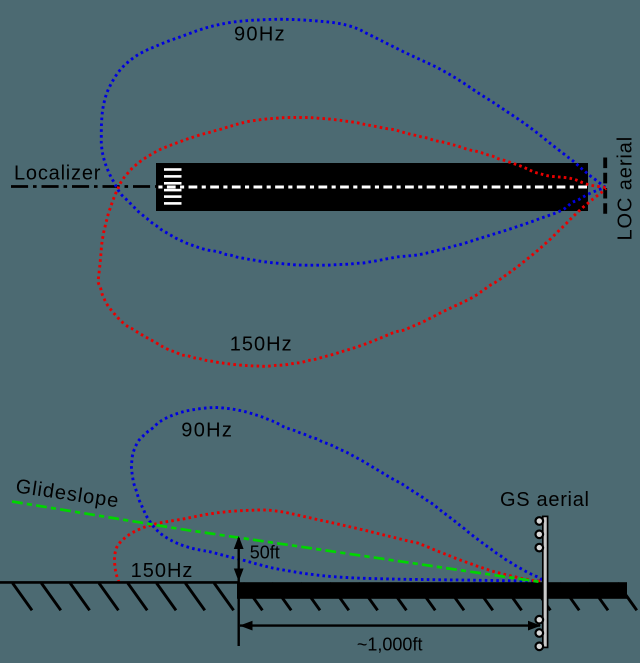 Image resolution: width=640 pixels, height=663 pixels. Describe the element at coordinates (390, 645) in the screenshot. I see `svg-text: ~1,000ft` at that location.